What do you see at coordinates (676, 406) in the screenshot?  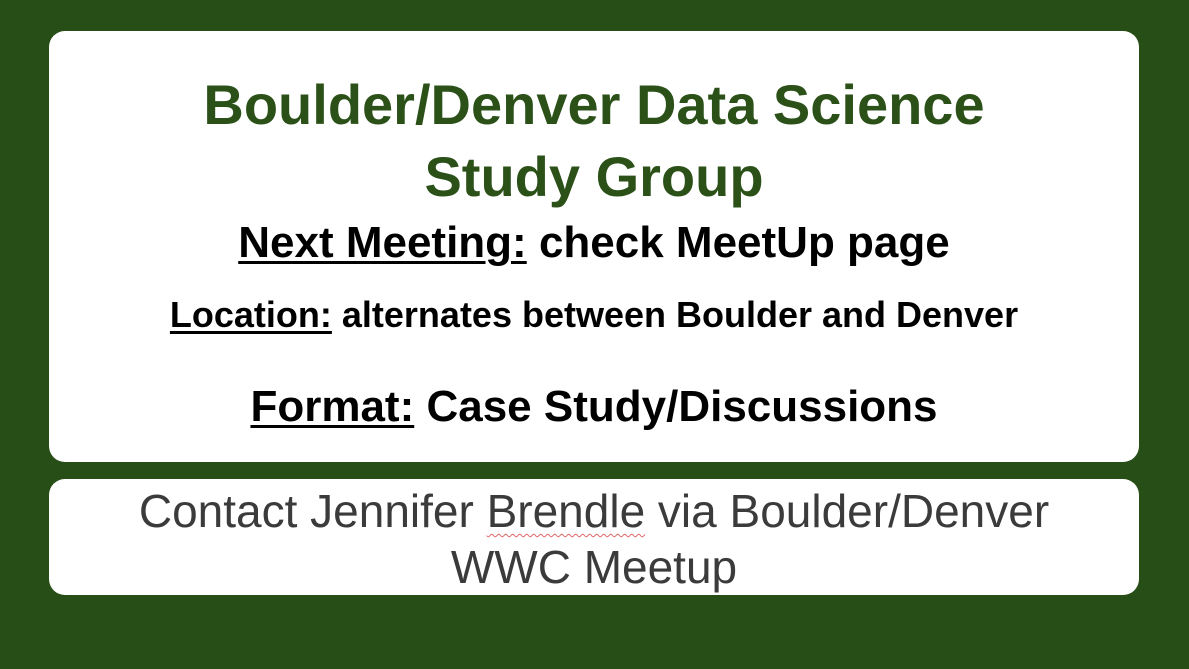 I see `format-value: Case Study/Discussions` at bounding box center [676, 406].